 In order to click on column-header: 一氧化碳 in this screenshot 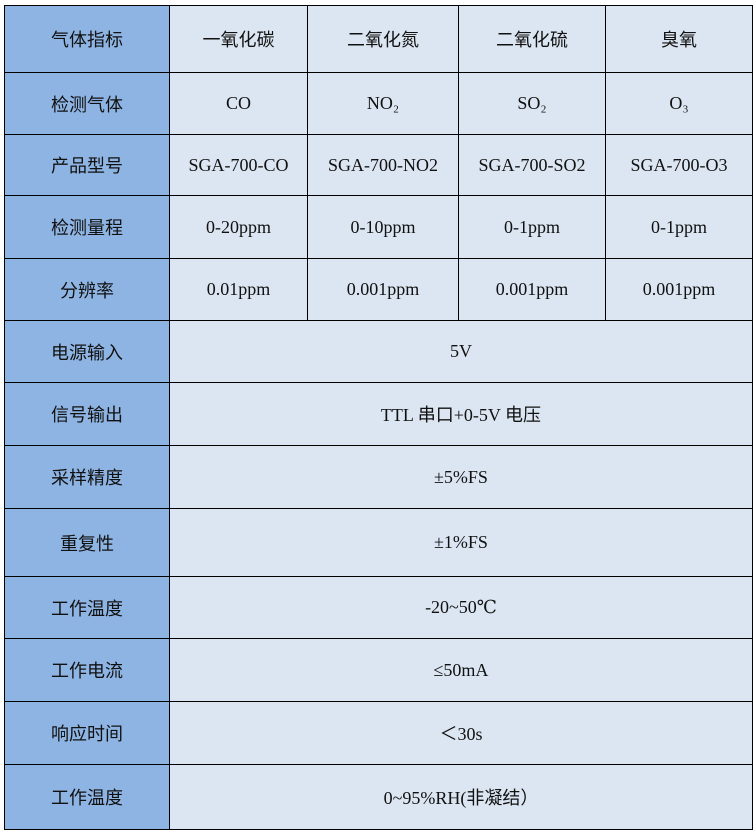, I will do `click(238, 39)`.